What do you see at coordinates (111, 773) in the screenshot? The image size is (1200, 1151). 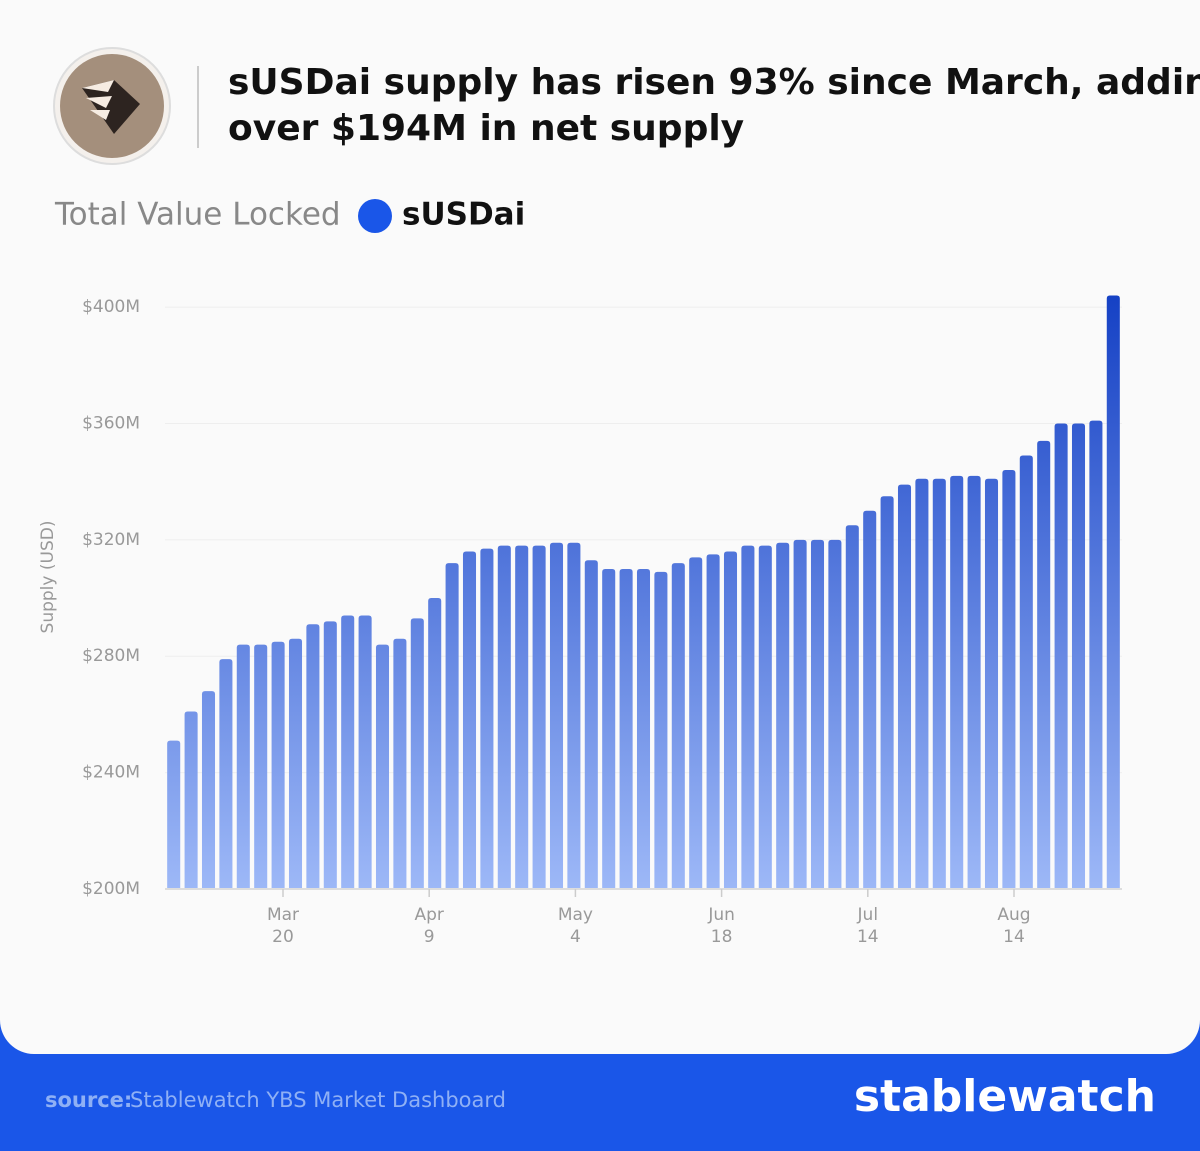 I see `y-tick-label: $240M` at bounding box center [111, 773].